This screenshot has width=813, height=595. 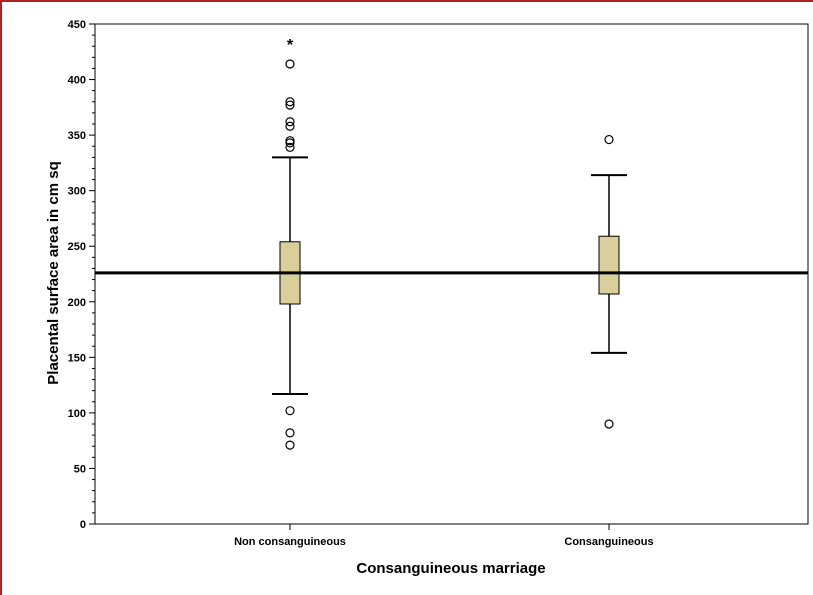 I want to click on y-tick-label: 350, so click(x=77, y=136).